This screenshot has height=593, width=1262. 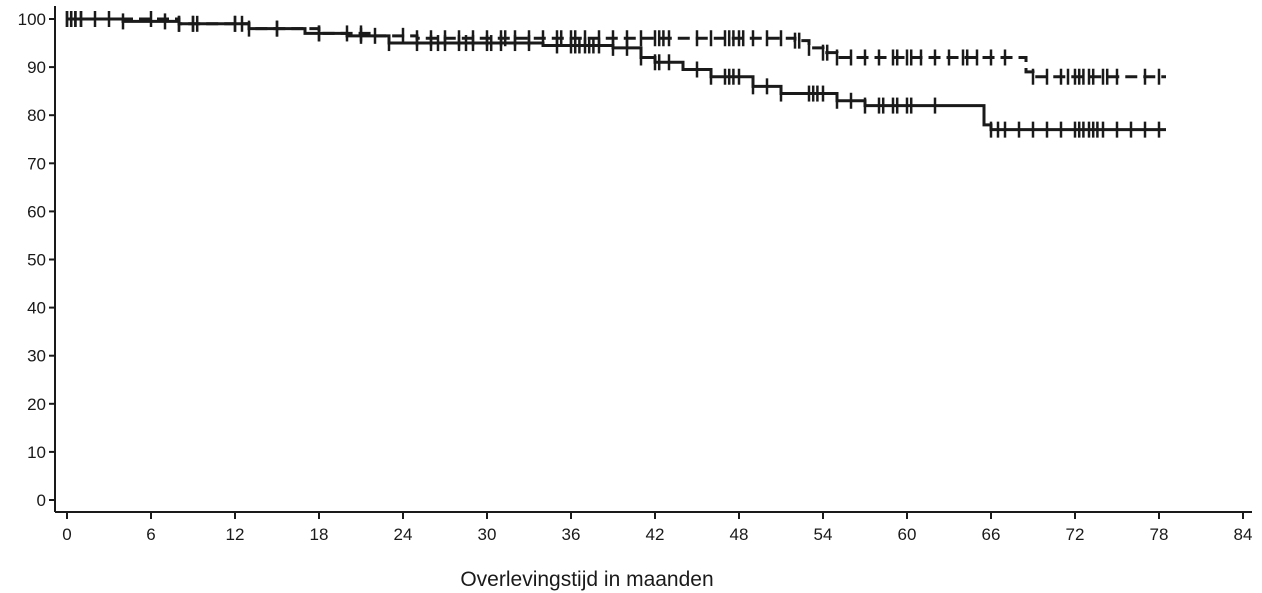 I want to click on y-tick-label: 10, so click(x=36, y=452).